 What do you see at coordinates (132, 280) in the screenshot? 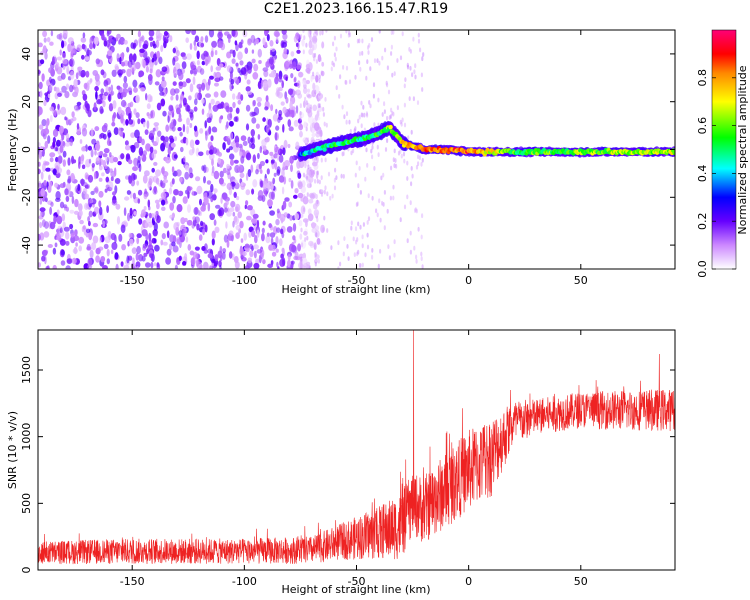
I see `spectrogram-x-tick-label: -150` at bounding box center [132, 280].